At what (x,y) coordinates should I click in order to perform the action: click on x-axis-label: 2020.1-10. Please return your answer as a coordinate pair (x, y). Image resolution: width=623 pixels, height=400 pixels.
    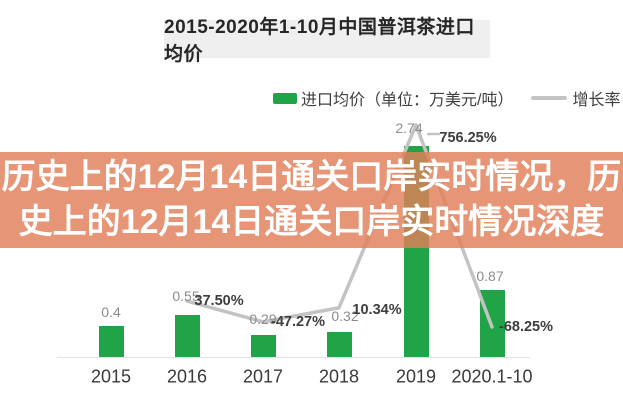
    Looking at the image, I should click on (492, 376).